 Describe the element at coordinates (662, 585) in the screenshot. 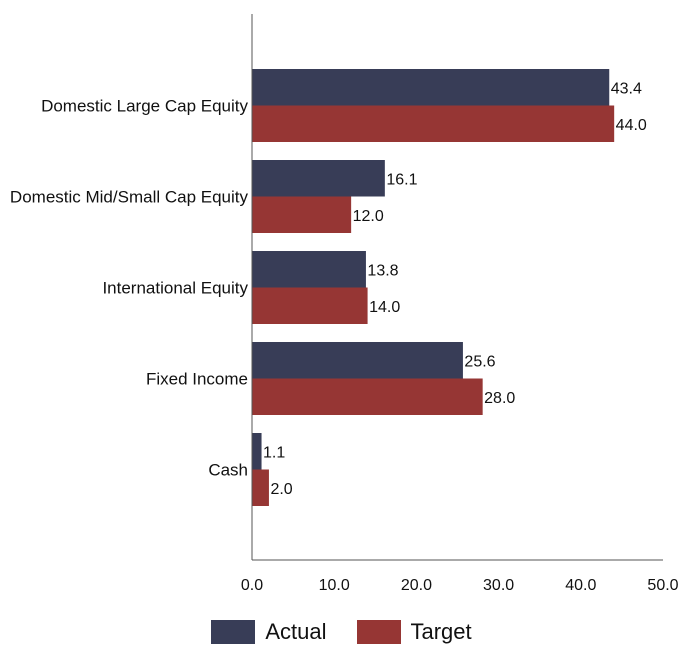

I see `x-tick-label: 50.0` at that location.